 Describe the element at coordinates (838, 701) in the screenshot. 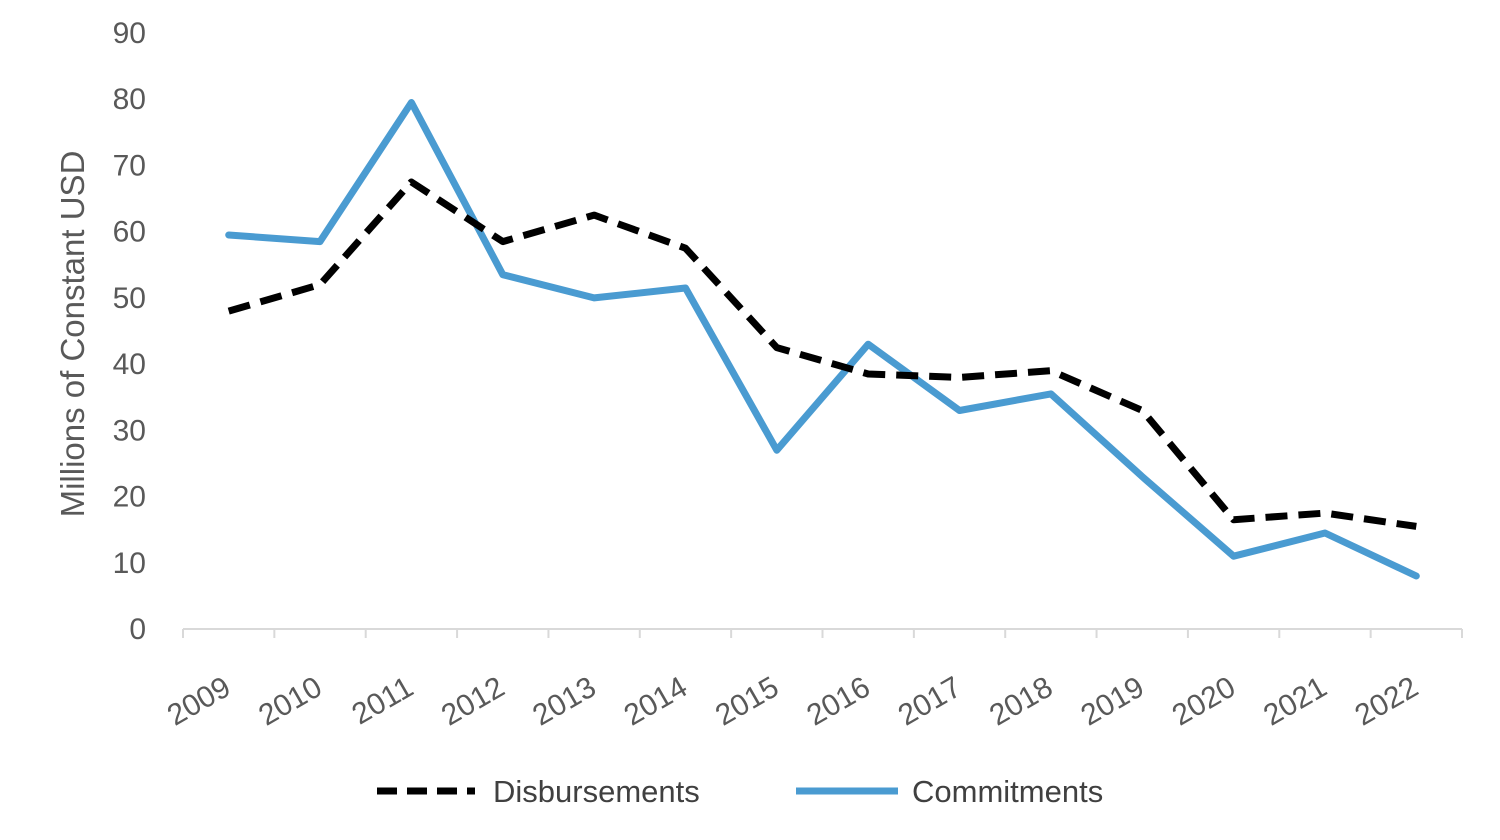

I see `x-tick-label: 2016` at that location.